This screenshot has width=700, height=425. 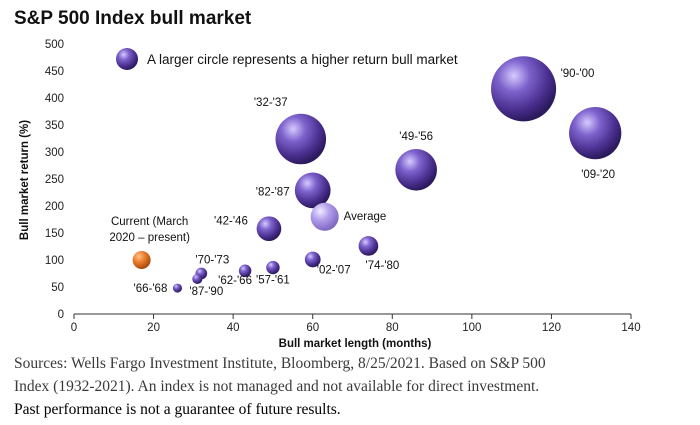 What do you see at coordinates (273, 281) in the screenshot?
I see `data-label: '57-'61` at bounding box center [273, 281].